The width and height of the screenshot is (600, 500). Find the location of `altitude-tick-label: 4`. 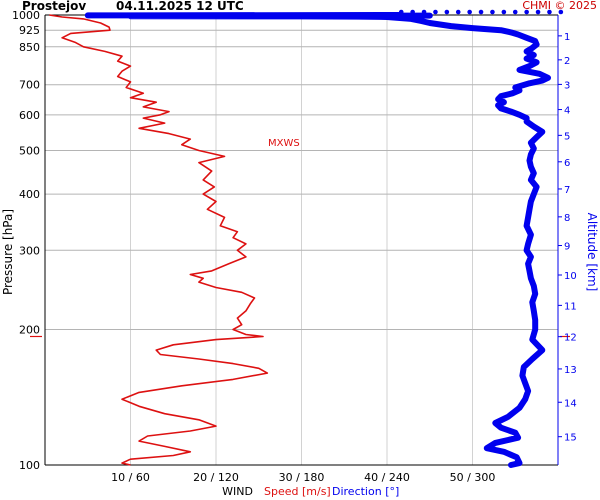

altitude-tick-label: 4 is located at coordinates (567, 111).